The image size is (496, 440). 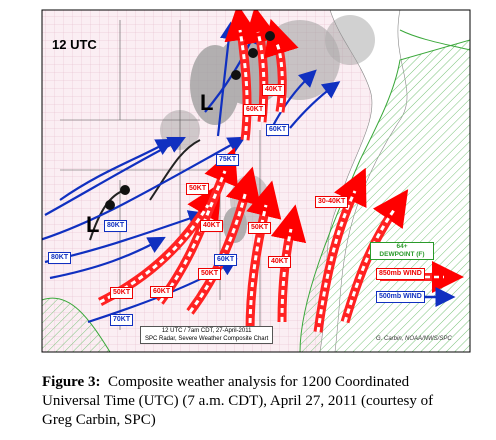 What do you see at coordinates (400, 274) in the screenshot?
I see `legend-850mb: 850mb WIND` at bounding box center [400, 274].